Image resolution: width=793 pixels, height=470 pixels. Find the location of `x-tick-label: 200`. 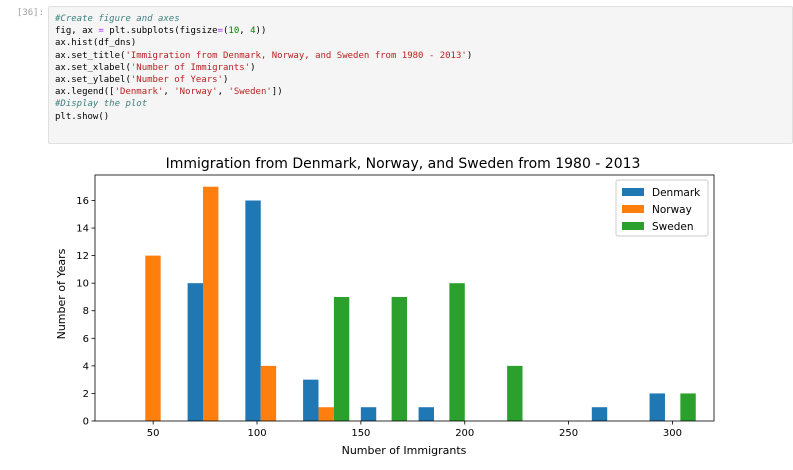

x-tick-label: 200 is located at coordinates (464, 433).